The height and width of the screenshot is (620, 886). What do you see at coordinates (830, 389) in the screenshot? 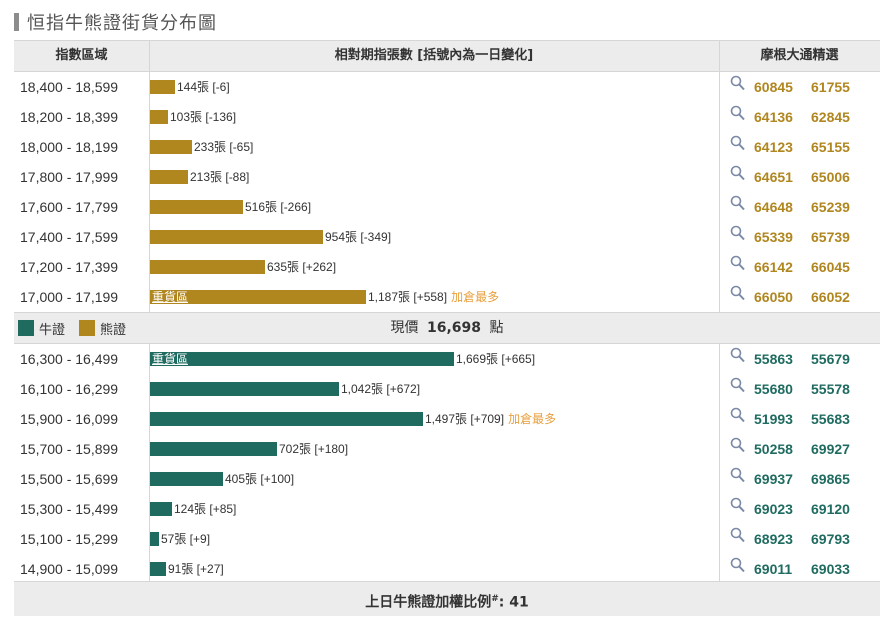
I see `warrant-code-link: 55578` at bounding box center [830, 389].